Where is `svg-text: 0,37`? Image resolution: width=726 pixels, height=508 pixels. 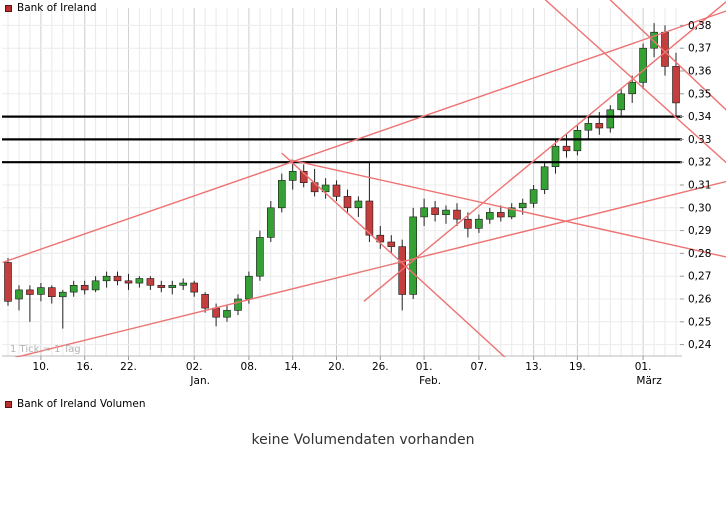
svg-text: 0,37 is located at coordinates (699, 49).